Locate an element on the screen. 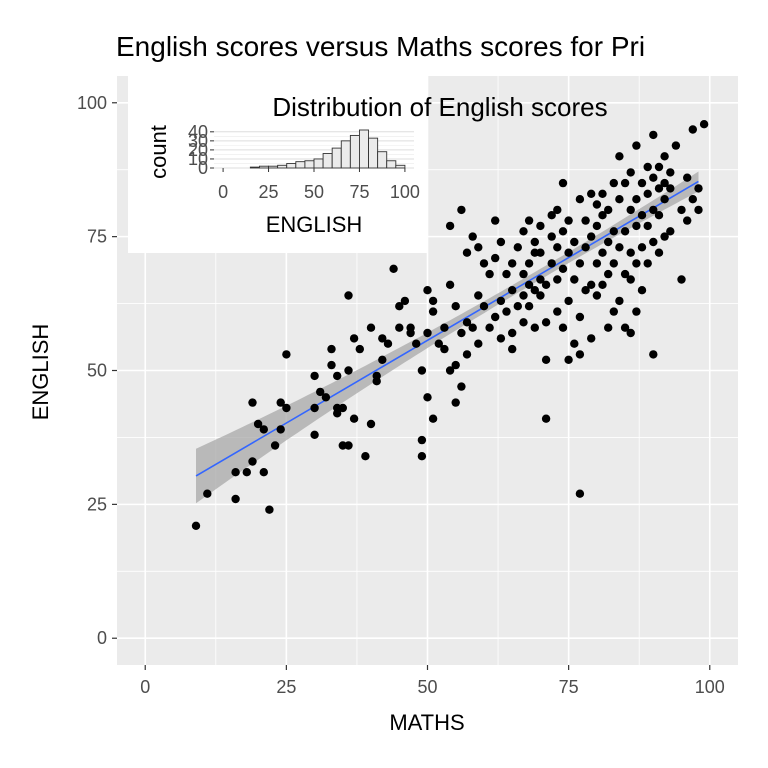 Image resolution: width=768 pixels, height=768 pixels. y-axis: 0 25 50 75 100 is located at coordinates (97, 370).